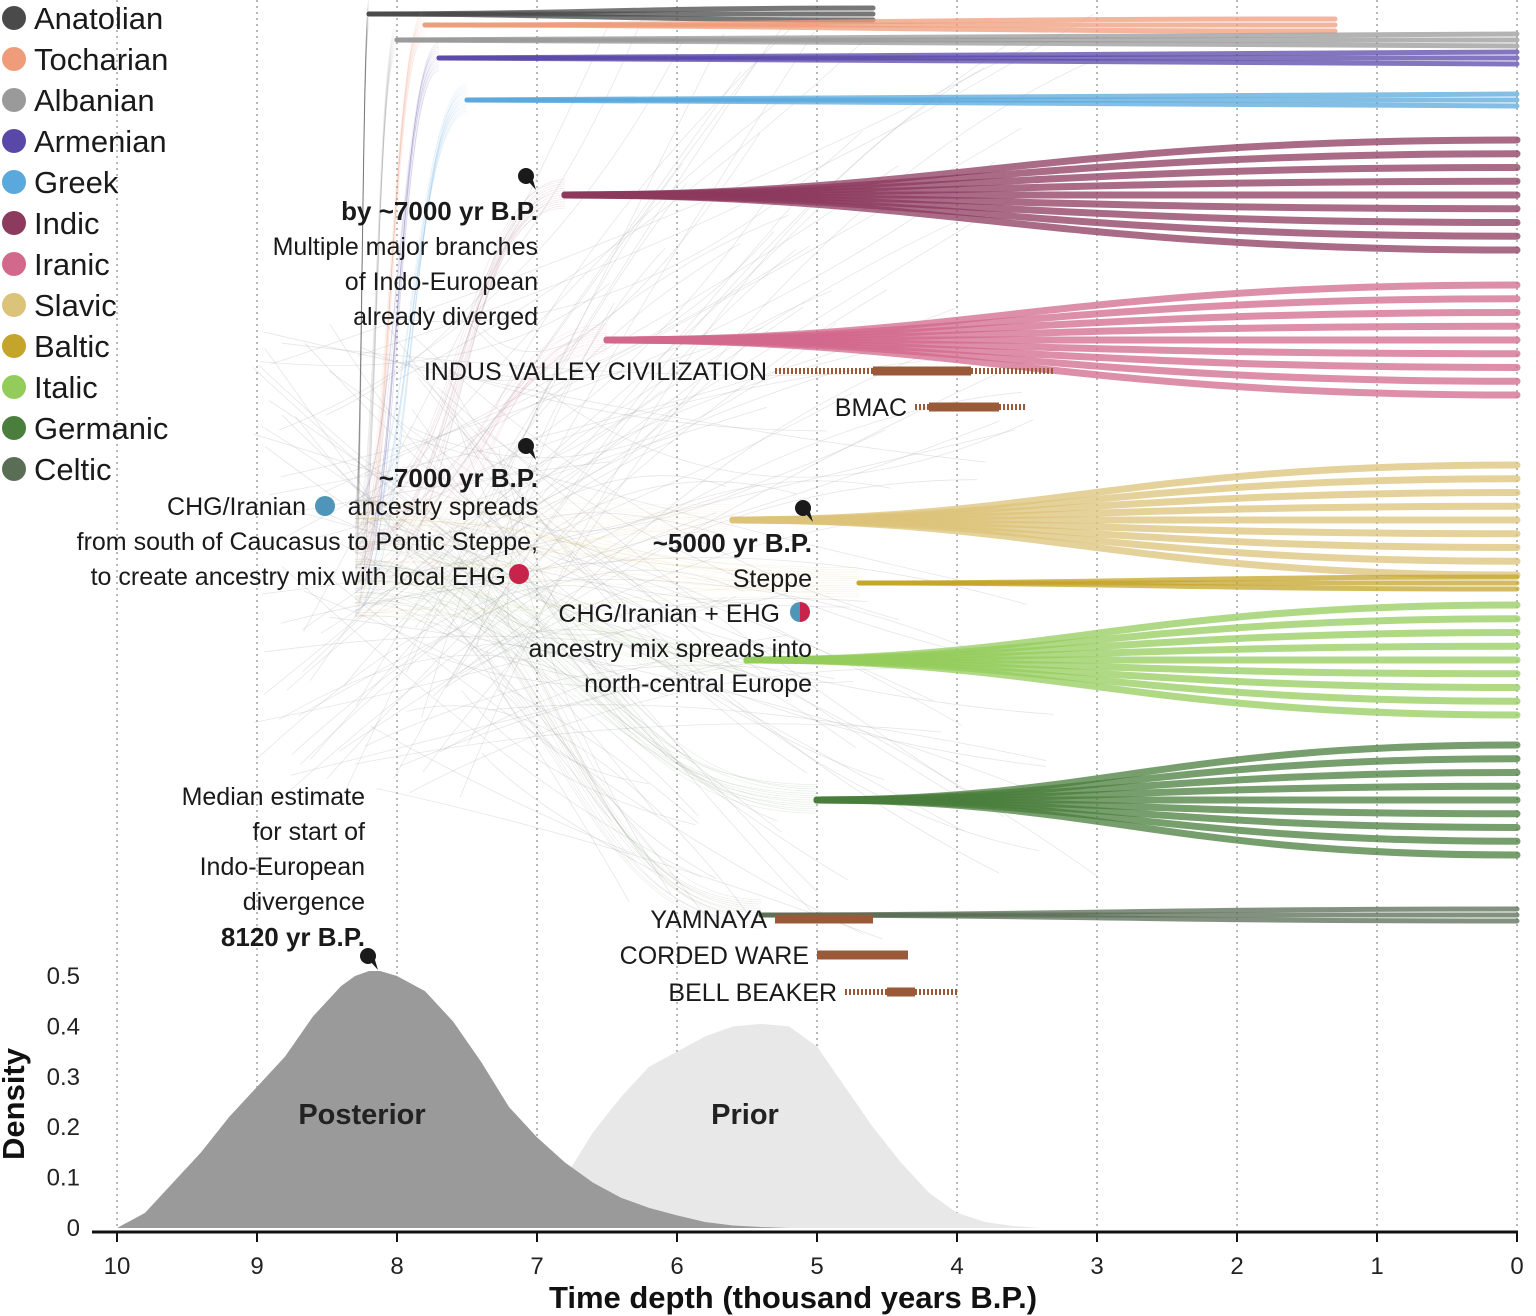 This screenshot has height=1316, width=1536. What do you see at coordinates (75, 305) in the screenshot?
I see `legend-label: Slavic` at bounding box center [75, 305].